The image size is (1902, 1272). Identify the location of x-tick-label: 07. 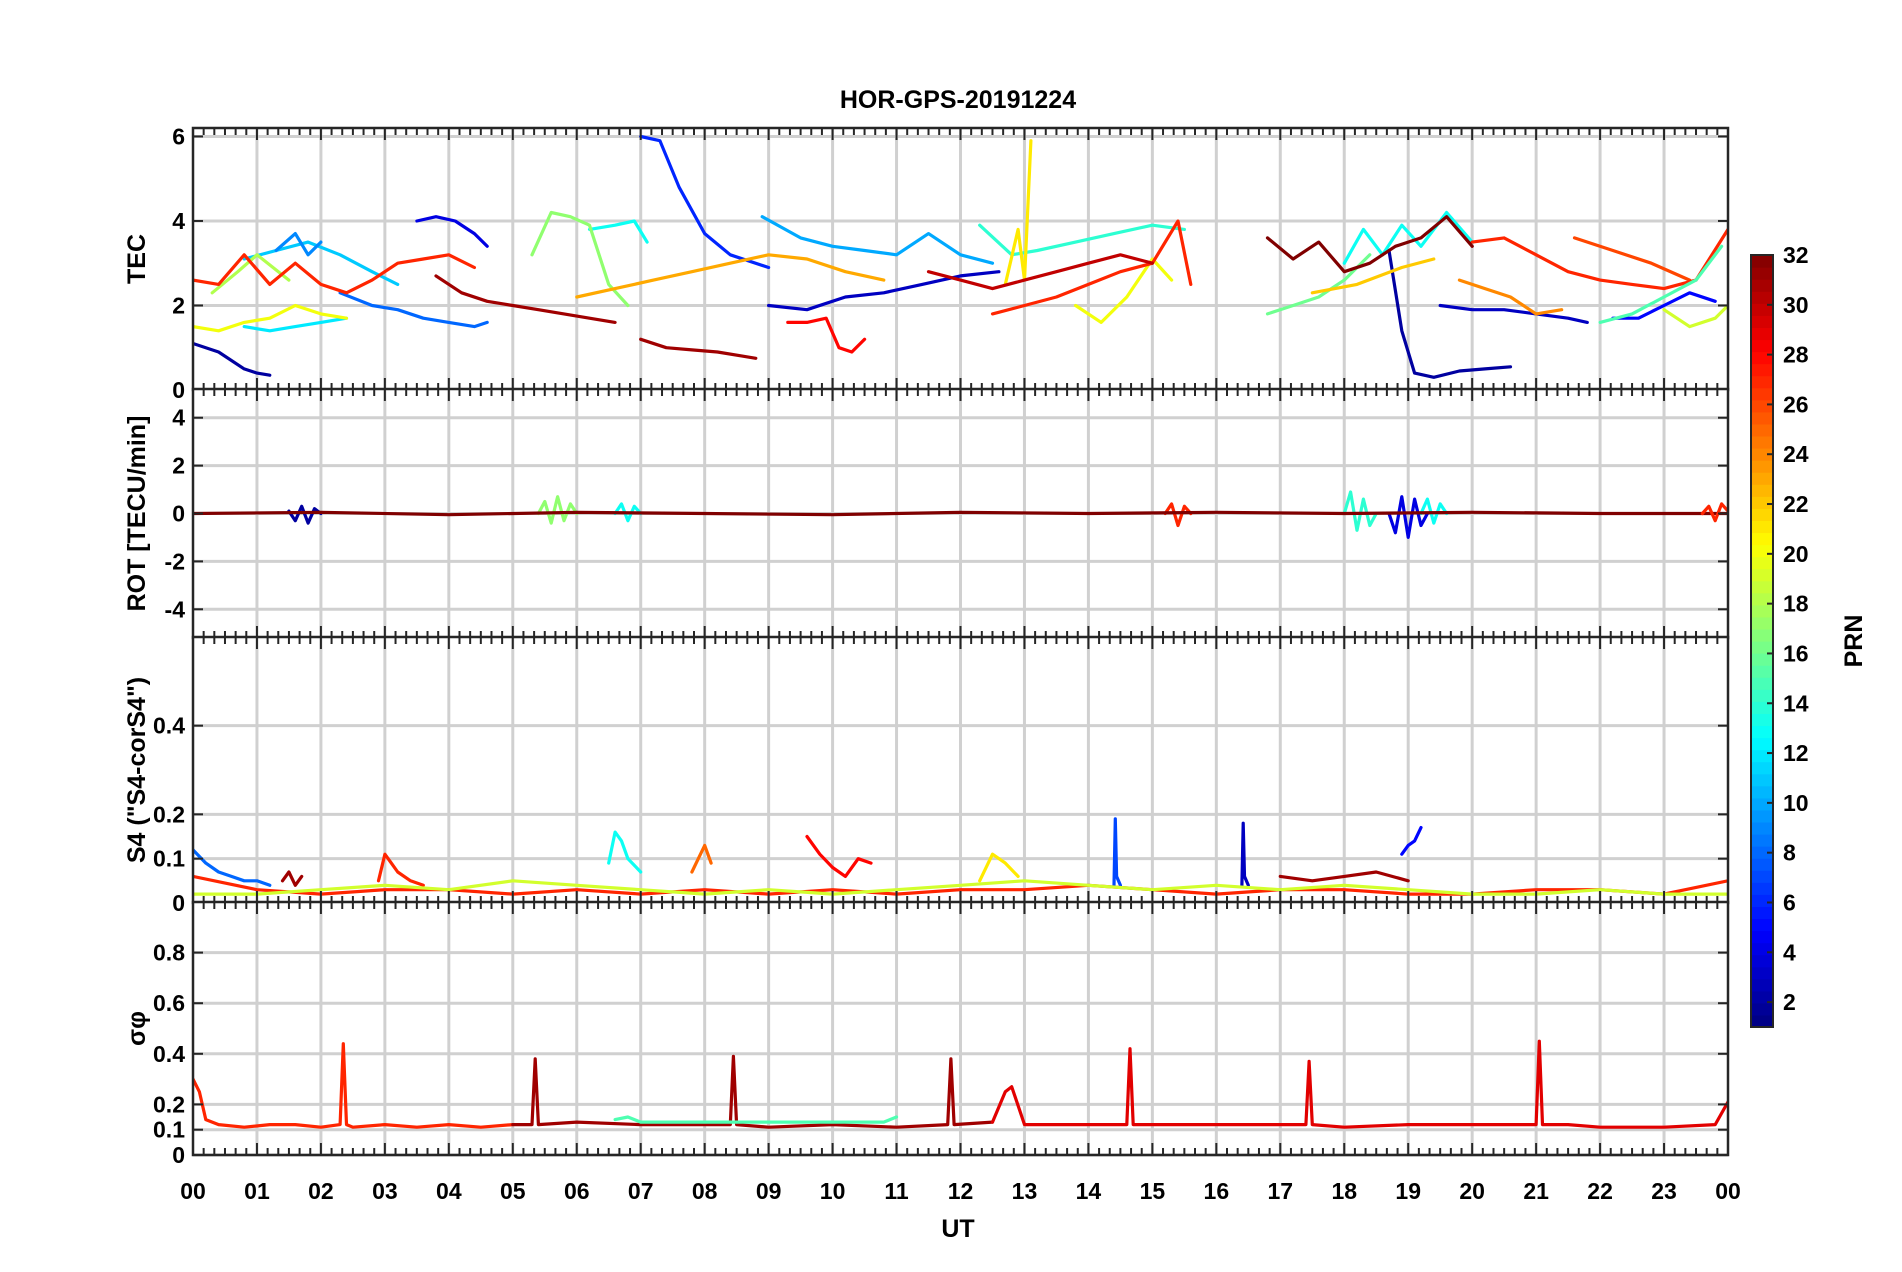
(641, 1191).